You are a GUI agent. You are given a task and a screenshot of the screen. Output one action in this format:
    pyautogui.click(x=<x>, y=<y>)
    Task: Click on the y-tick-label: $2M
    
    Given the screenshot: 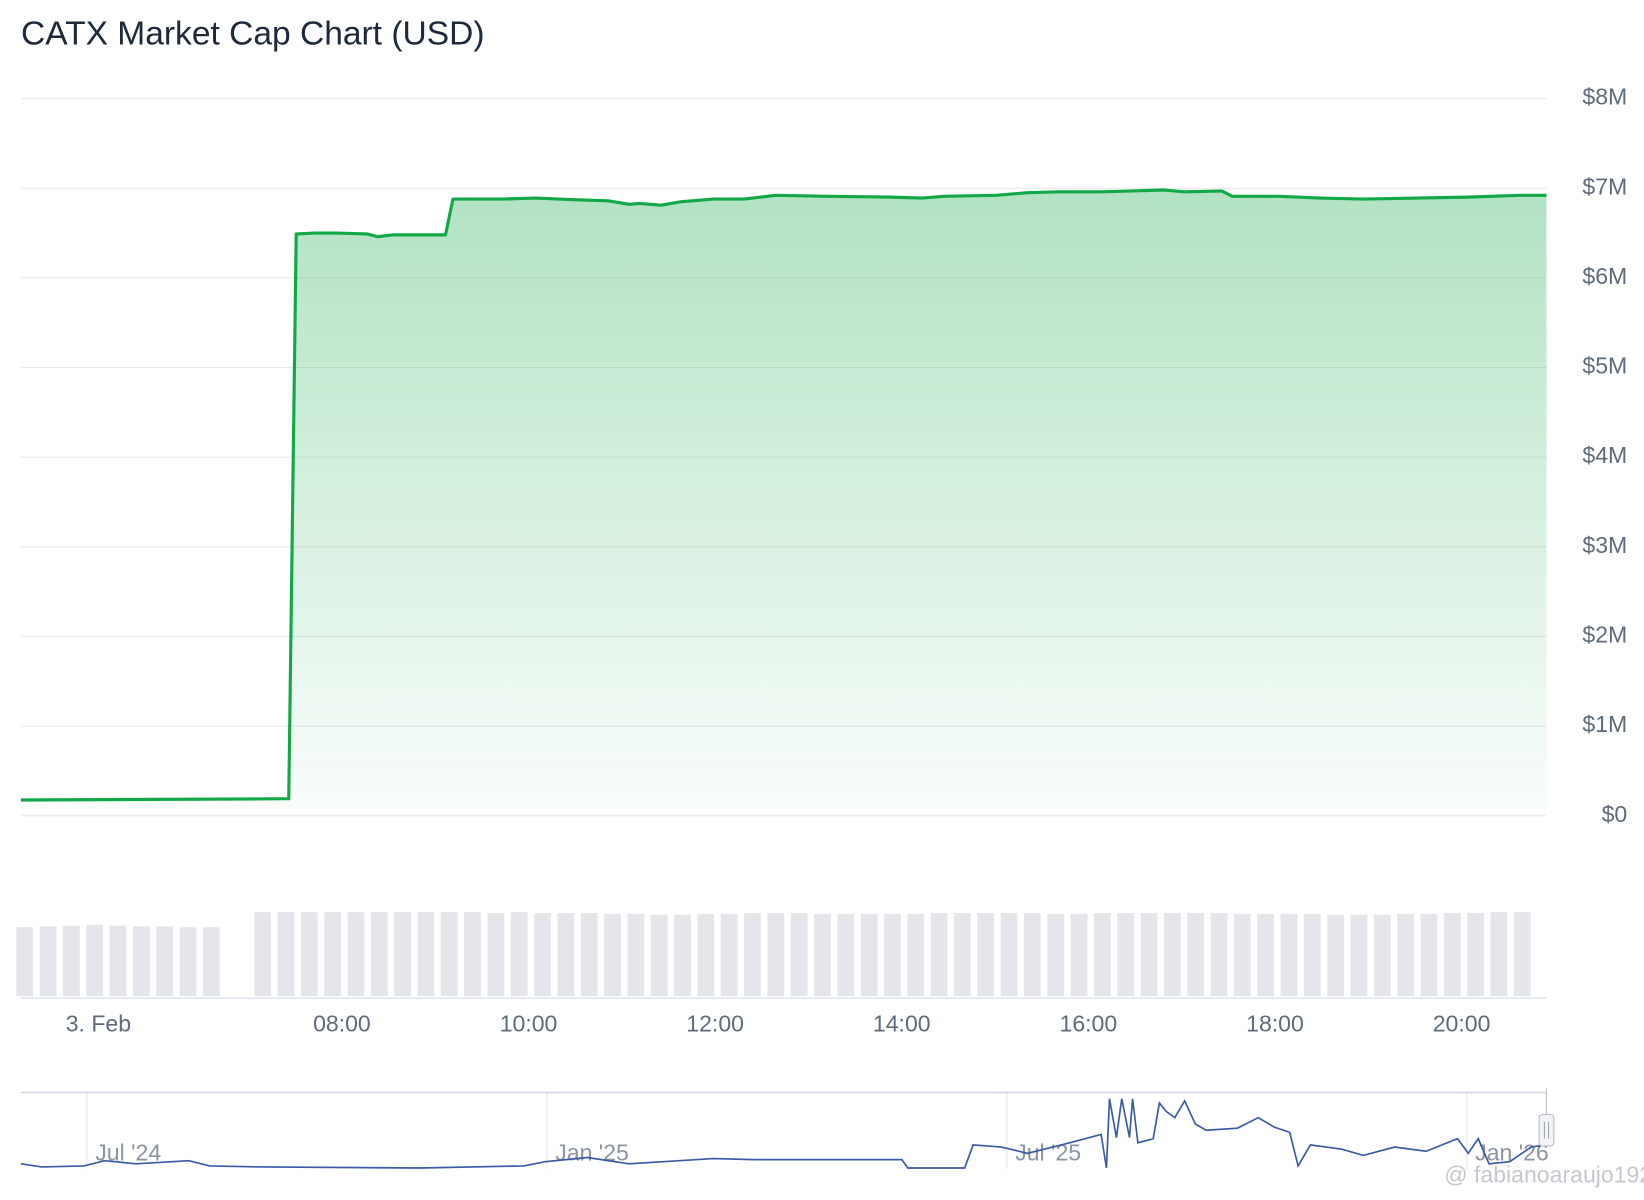 What is the action you would take?
    pyautogui.click(x=1604, y=635)
    